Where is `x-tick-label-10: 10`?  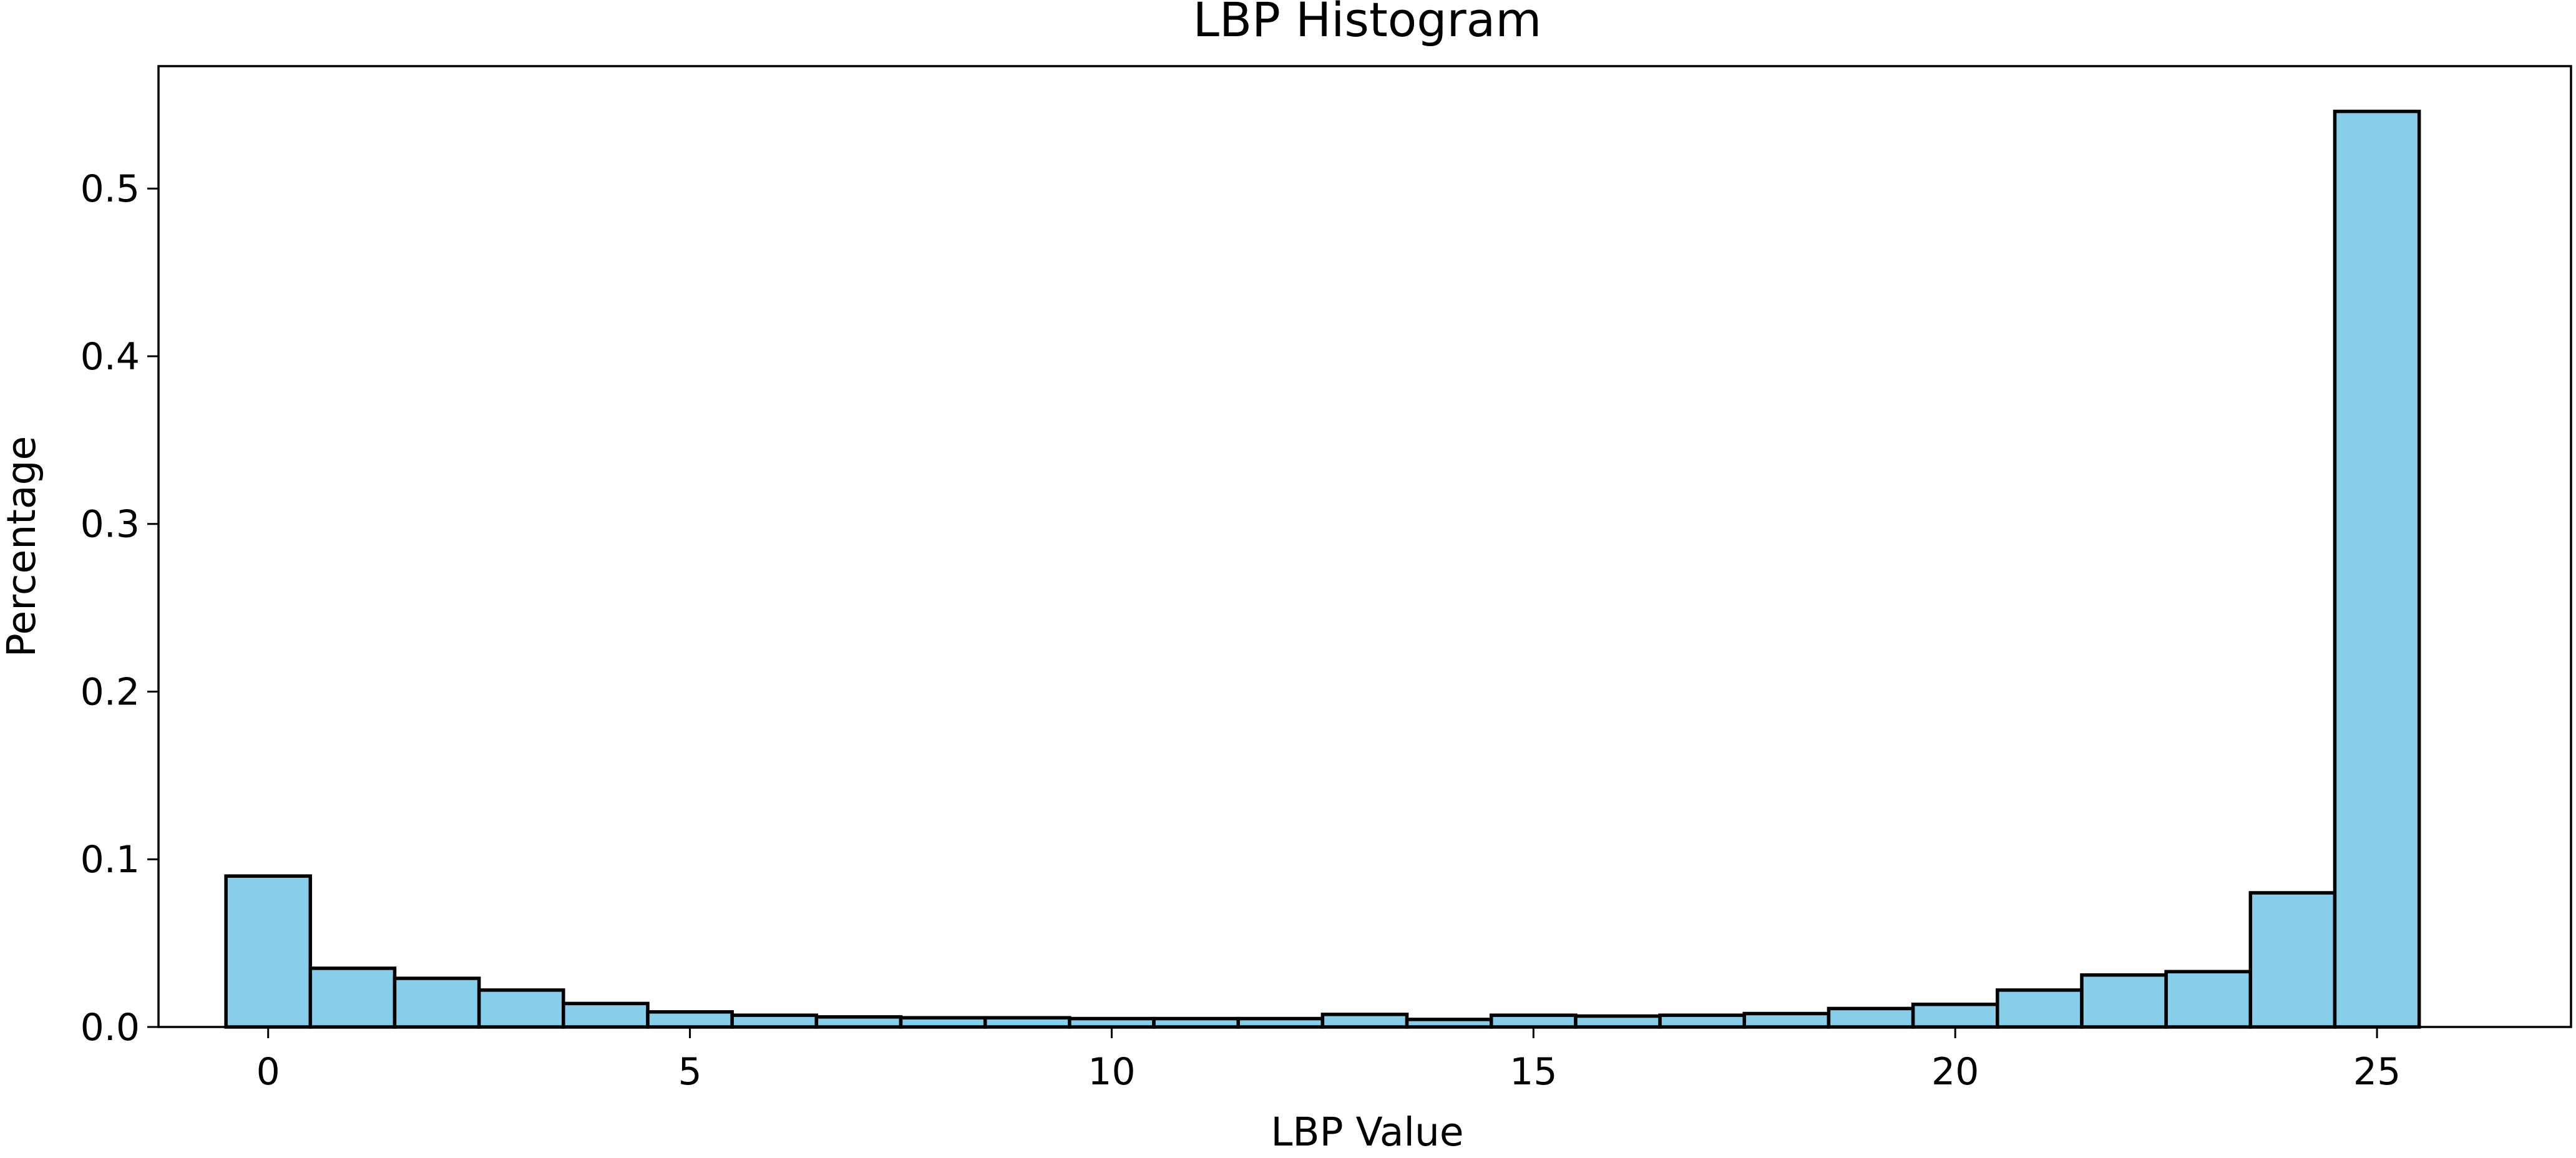
x-tick-label-10: 10 is located at coordinates (1111, 1072).